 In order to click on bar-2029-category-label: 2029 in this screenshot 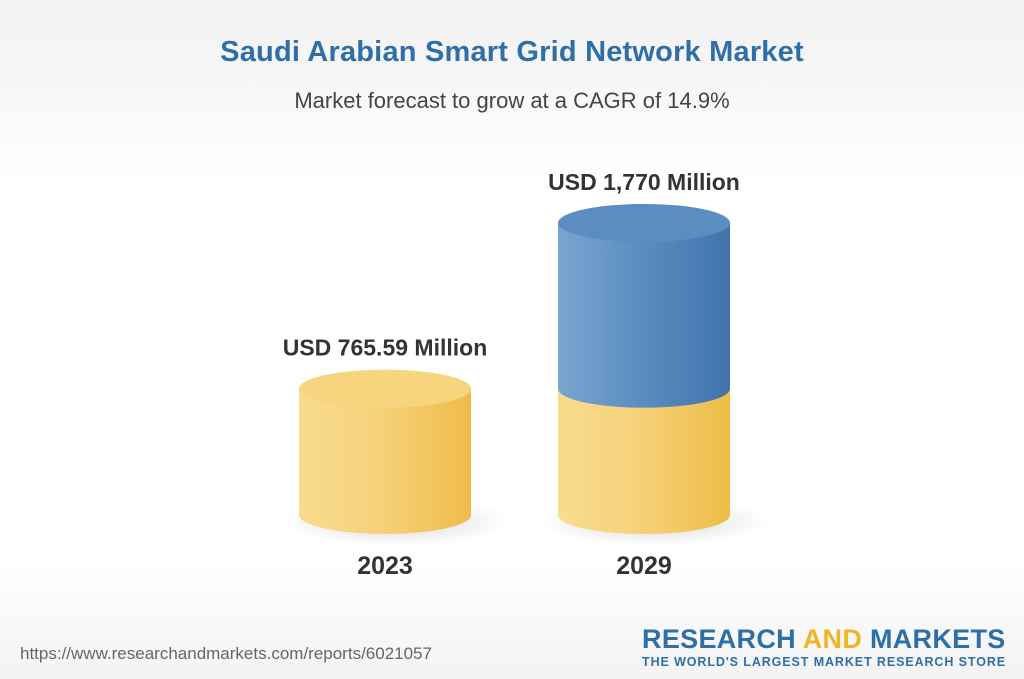, I will do `click(644, 566)`.